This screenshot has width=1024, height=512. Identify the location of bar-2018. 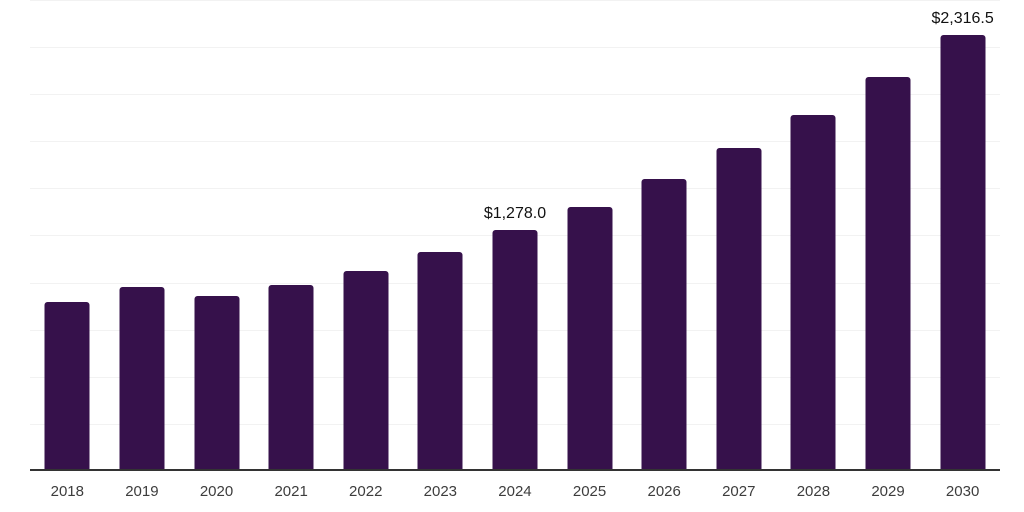
(67, 386).